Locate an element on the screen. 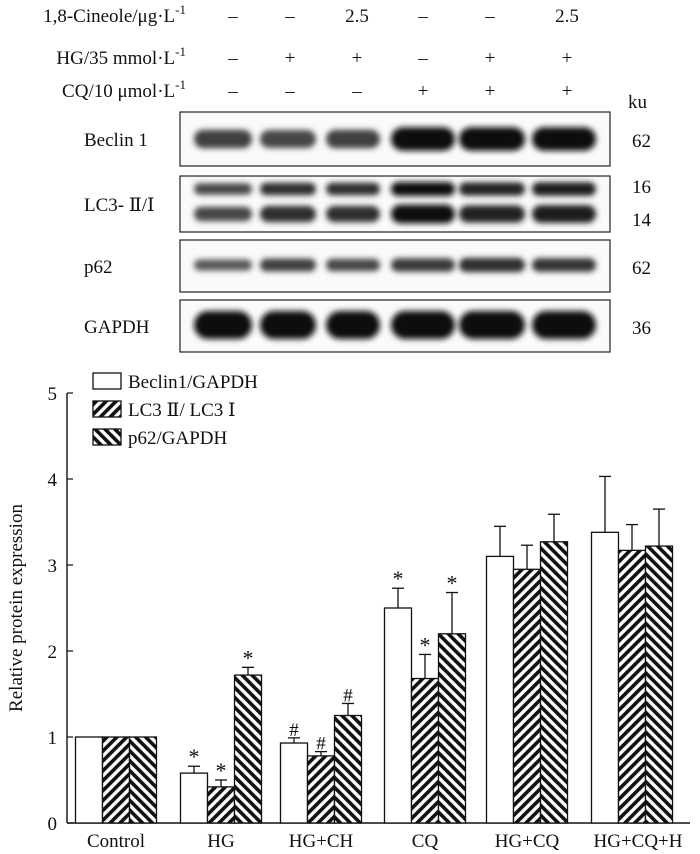  blot-label: GAPDH is located at coordinates (117, 327).